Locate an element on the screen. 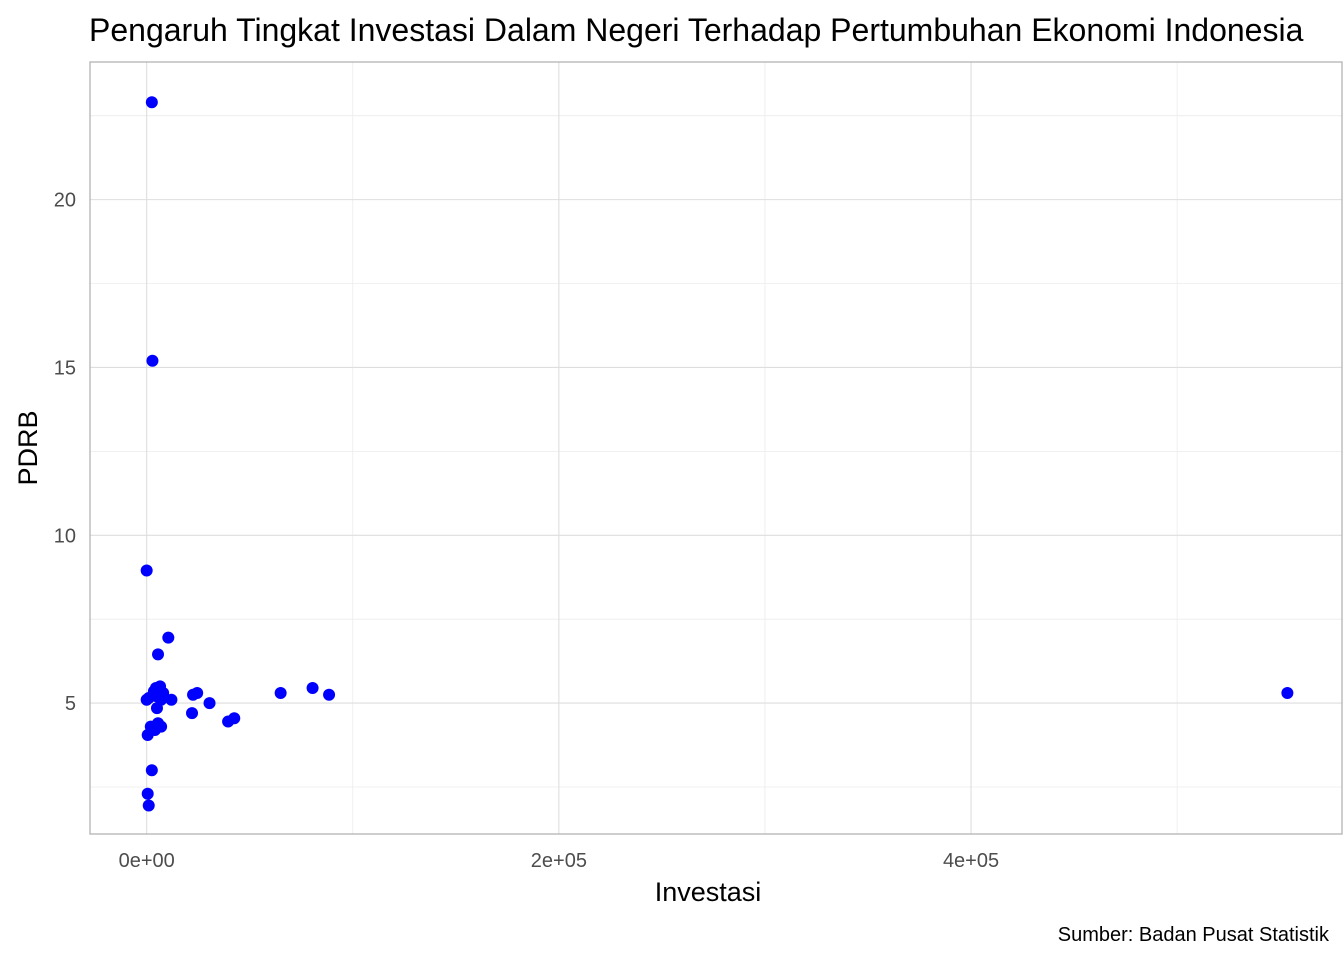 This screenshot has height=960, width=1344. y-tick-label: 20 is located at coordinates (65, 201).